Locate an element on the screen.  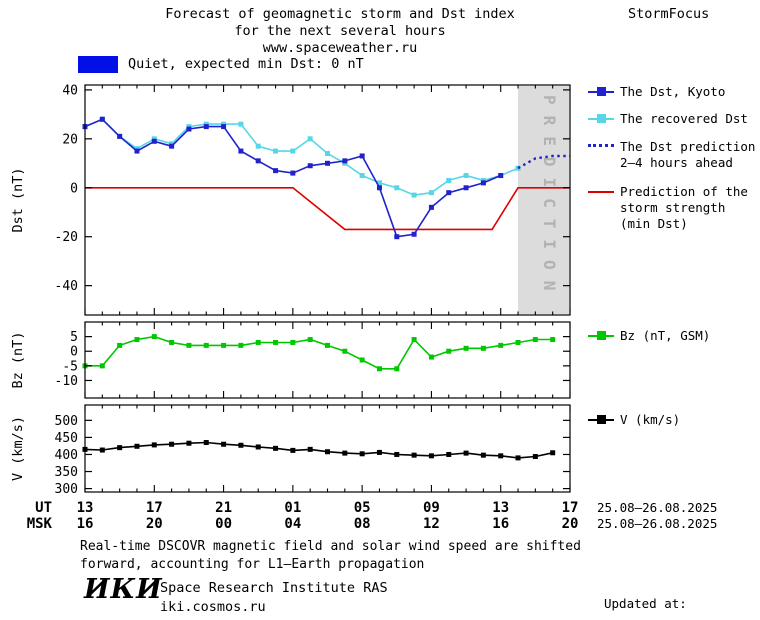
line-swatch is located at coordinates (601, 192).